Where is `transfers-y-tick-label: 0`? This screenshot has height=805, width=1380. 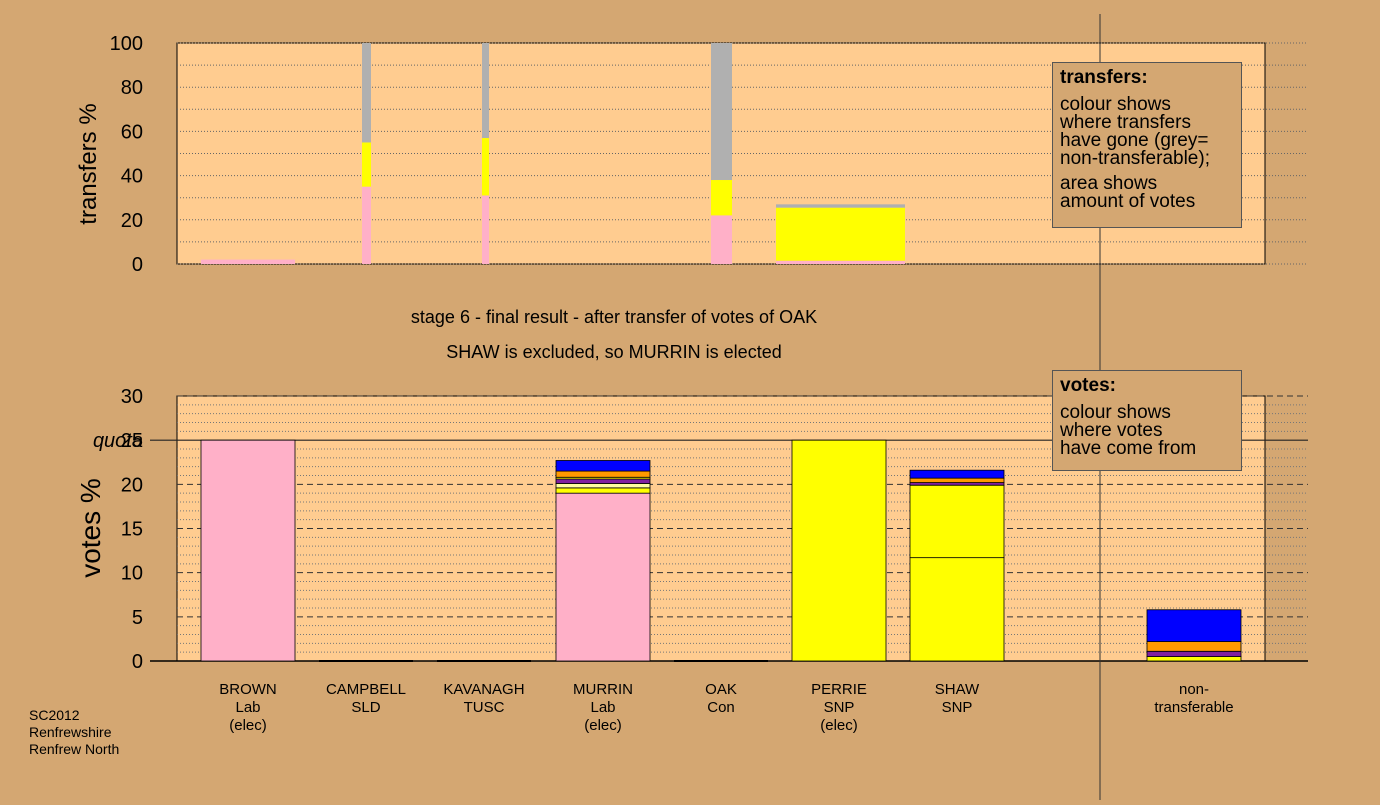 transfers-y-tick-label: 0 is located at coordinates (137, 265).